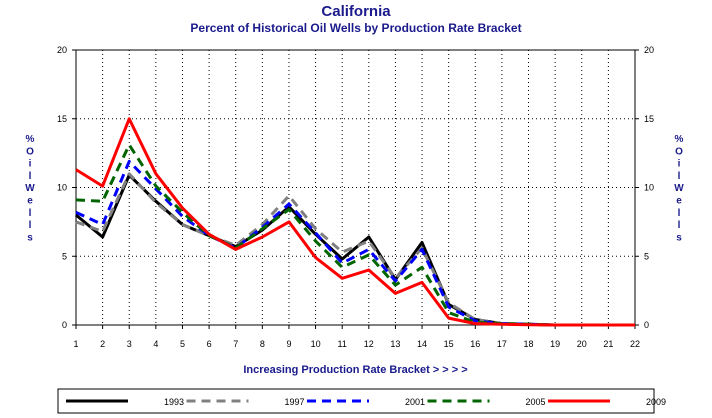 The height and width of the screenshot is (418, 712). What do you see at coordinates (295, 402) in the screenshot?
I see `legend-label-1997: 1997` at bounding box center [295, 402].